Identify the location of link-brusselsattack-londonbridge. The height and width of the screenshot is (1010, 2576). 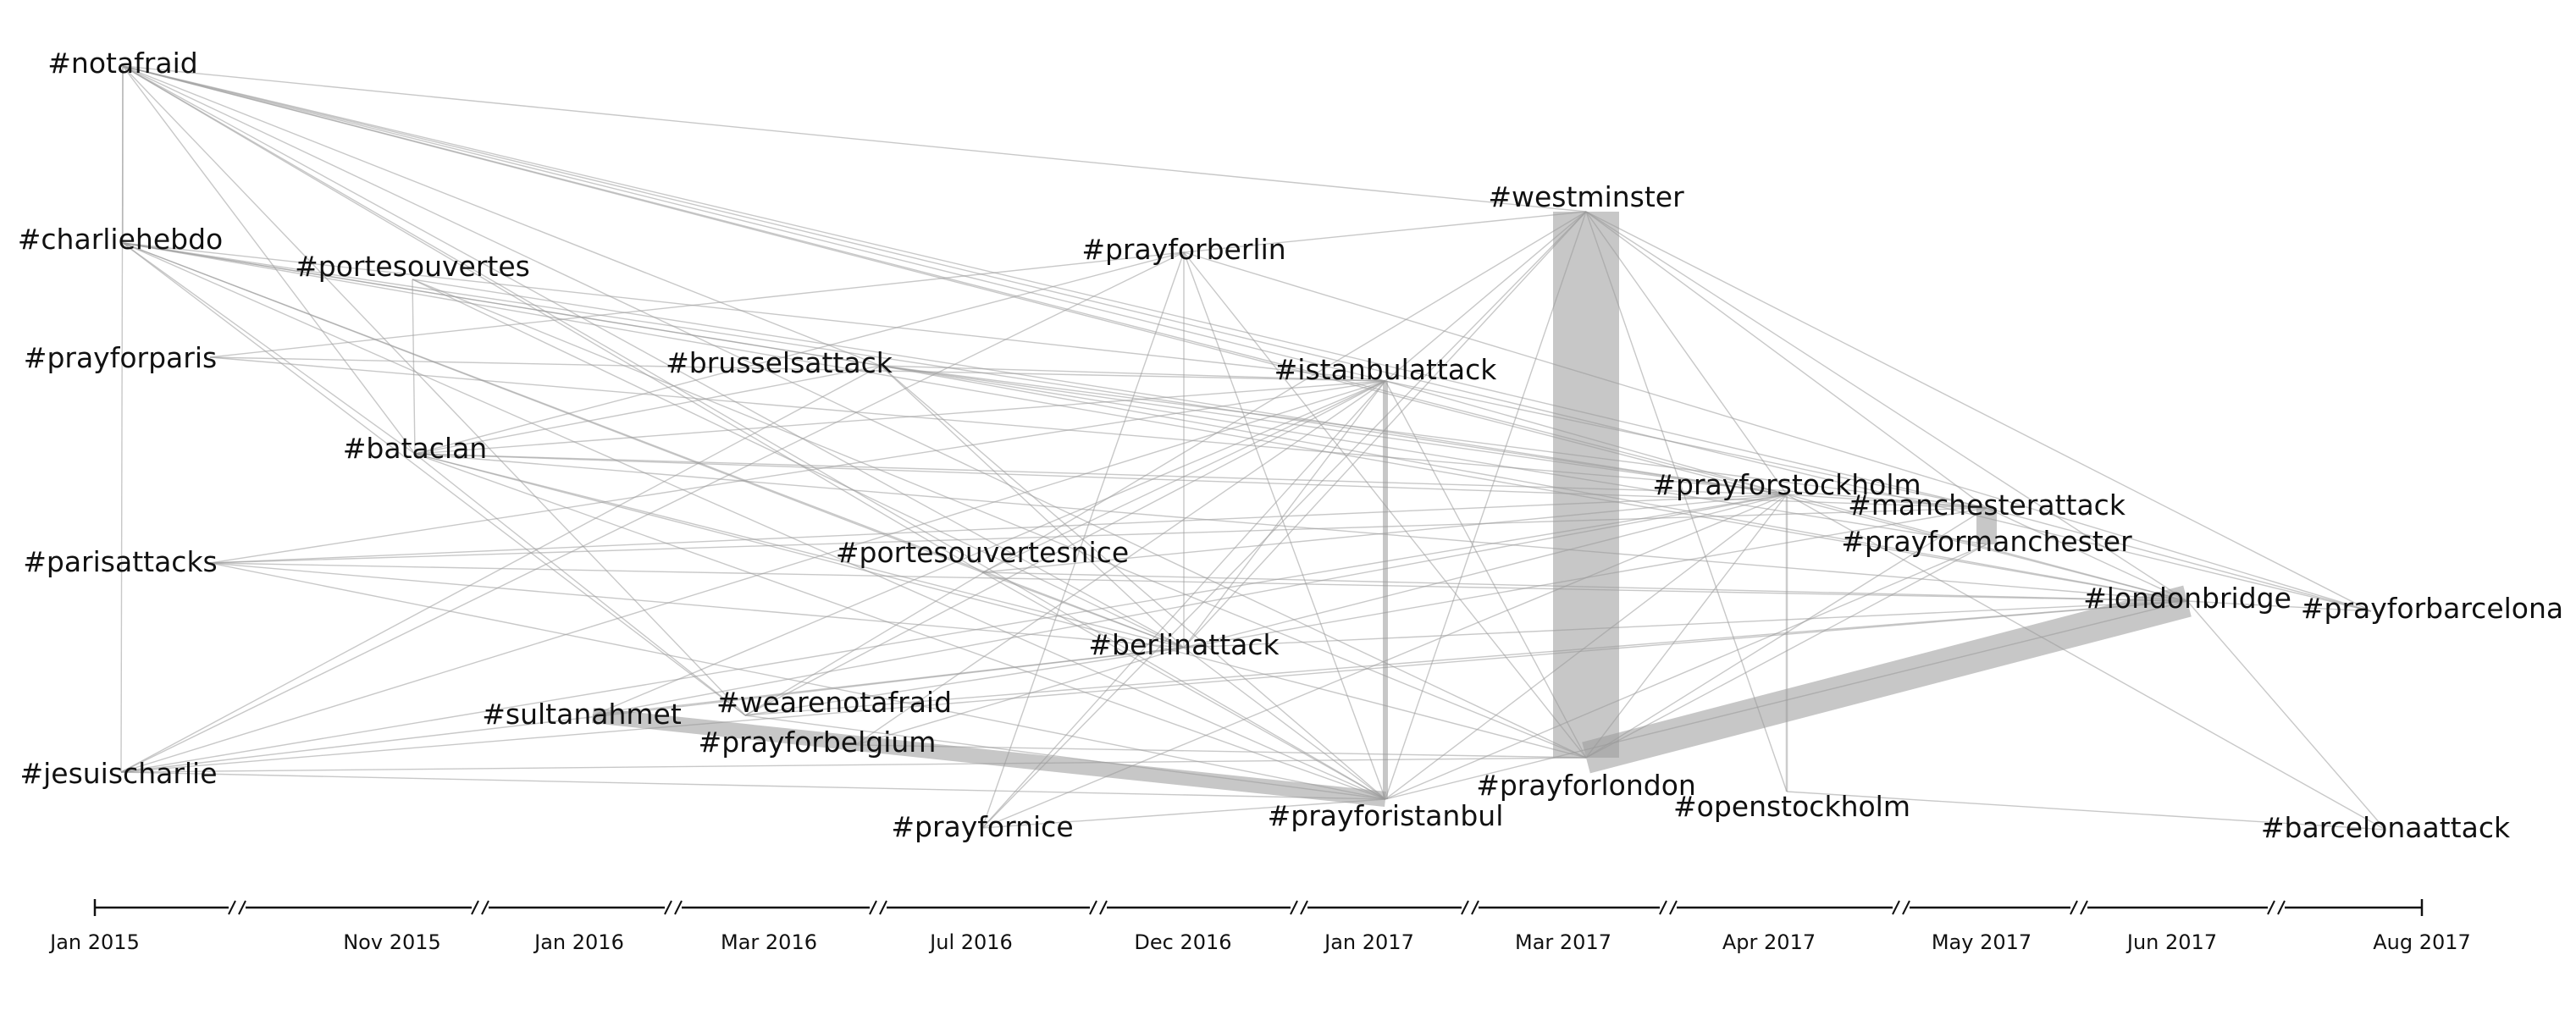
(1534, 483).